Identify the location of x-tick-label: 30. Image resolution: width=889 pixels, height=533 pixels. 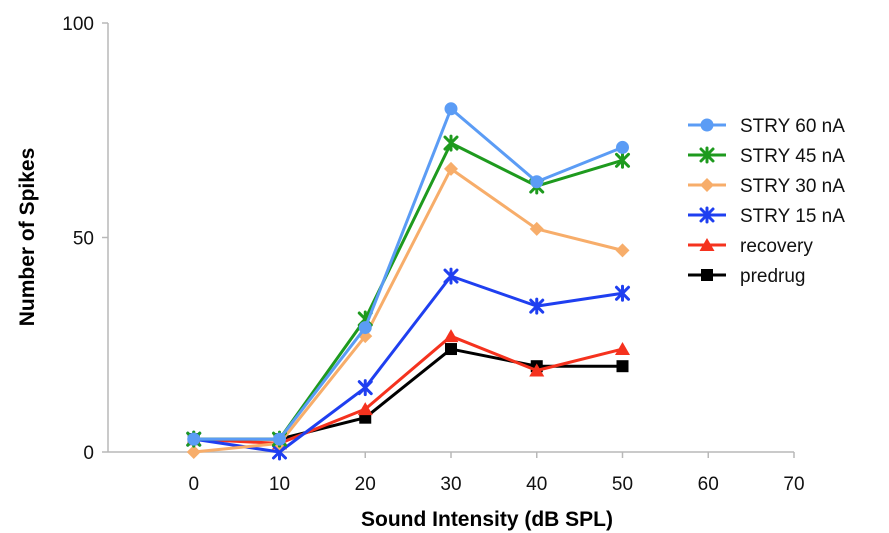
(450, 484).